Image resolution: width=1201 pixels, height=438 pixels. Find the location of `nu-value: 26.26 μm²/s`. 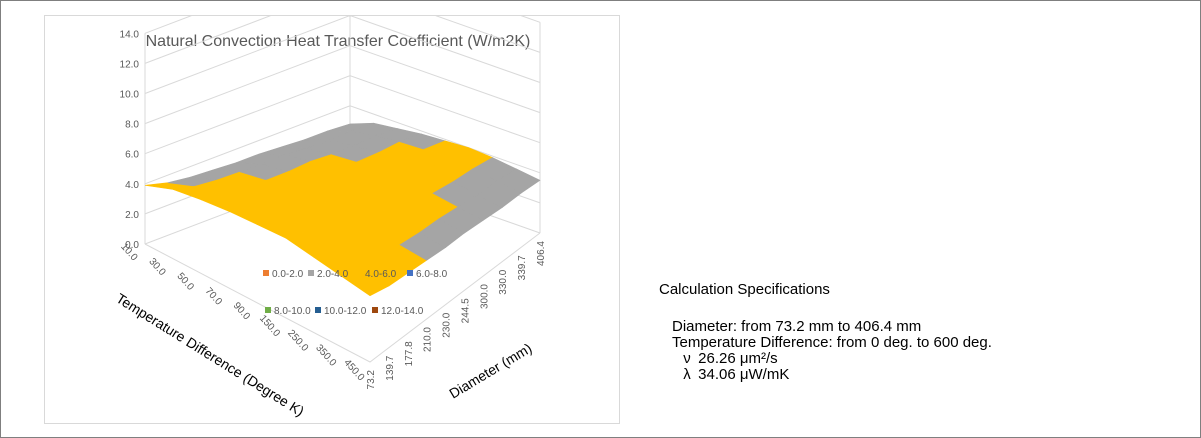

nu-value: 26.26 μm²/s is located at coordinates (738, 358).